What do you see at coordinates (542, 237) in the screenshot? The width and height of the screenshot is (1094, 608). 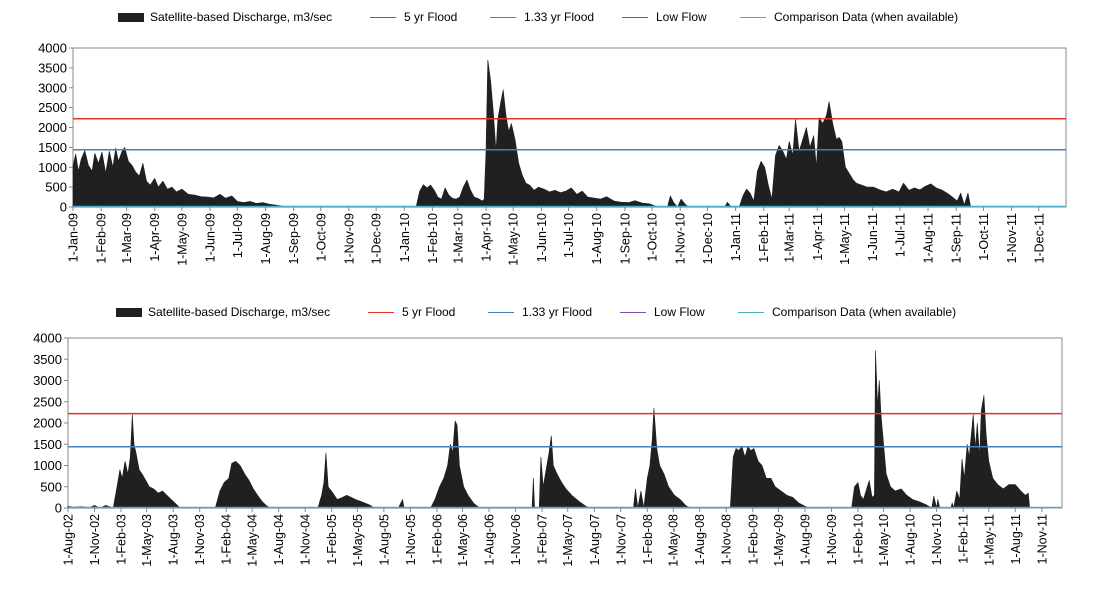 I see `x-tick-label: 1-Jun-10` at bounding box center [542, 237].